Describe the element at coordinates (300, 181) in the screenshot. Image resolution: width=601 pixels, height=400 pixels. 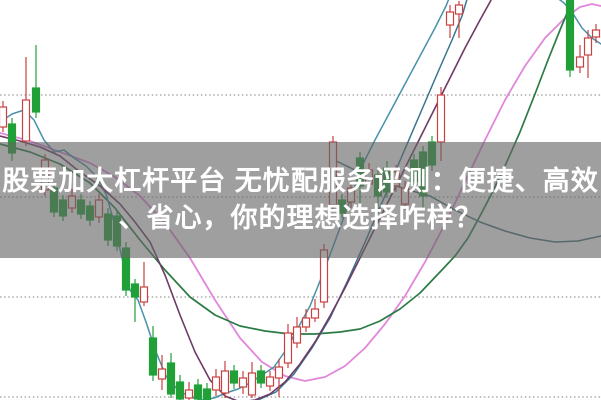
I see `headline-line-1: 股票加大杠杆平台 无忧配服务评测：便捷、高效` at that location.